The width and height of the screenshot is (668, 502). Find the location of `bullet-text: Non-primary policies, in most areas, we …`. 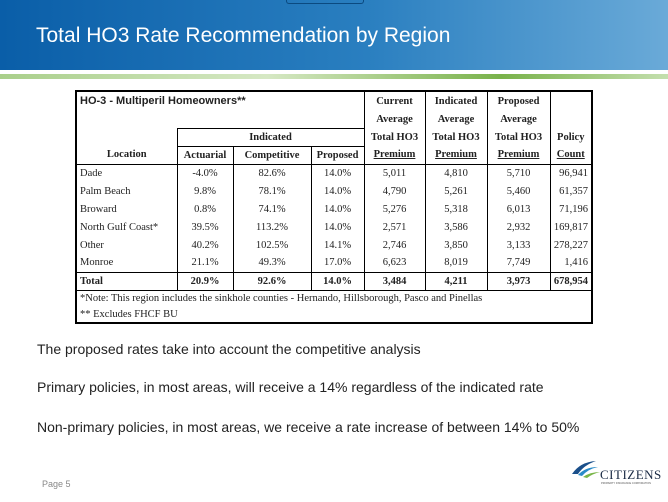

bullet-text: Non-primary policies, in most areas, we … is located at coordinates (308, 427).